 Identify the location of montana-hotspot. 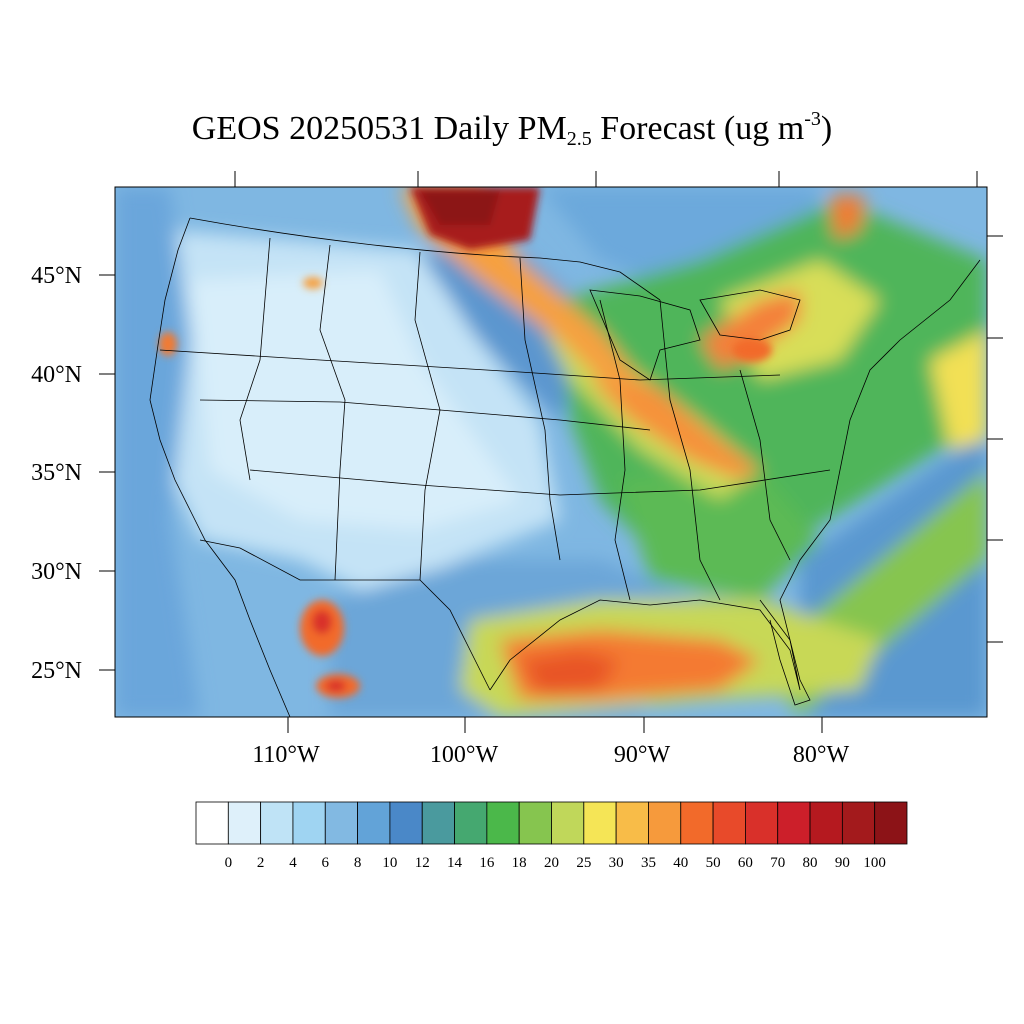
(313, 283).